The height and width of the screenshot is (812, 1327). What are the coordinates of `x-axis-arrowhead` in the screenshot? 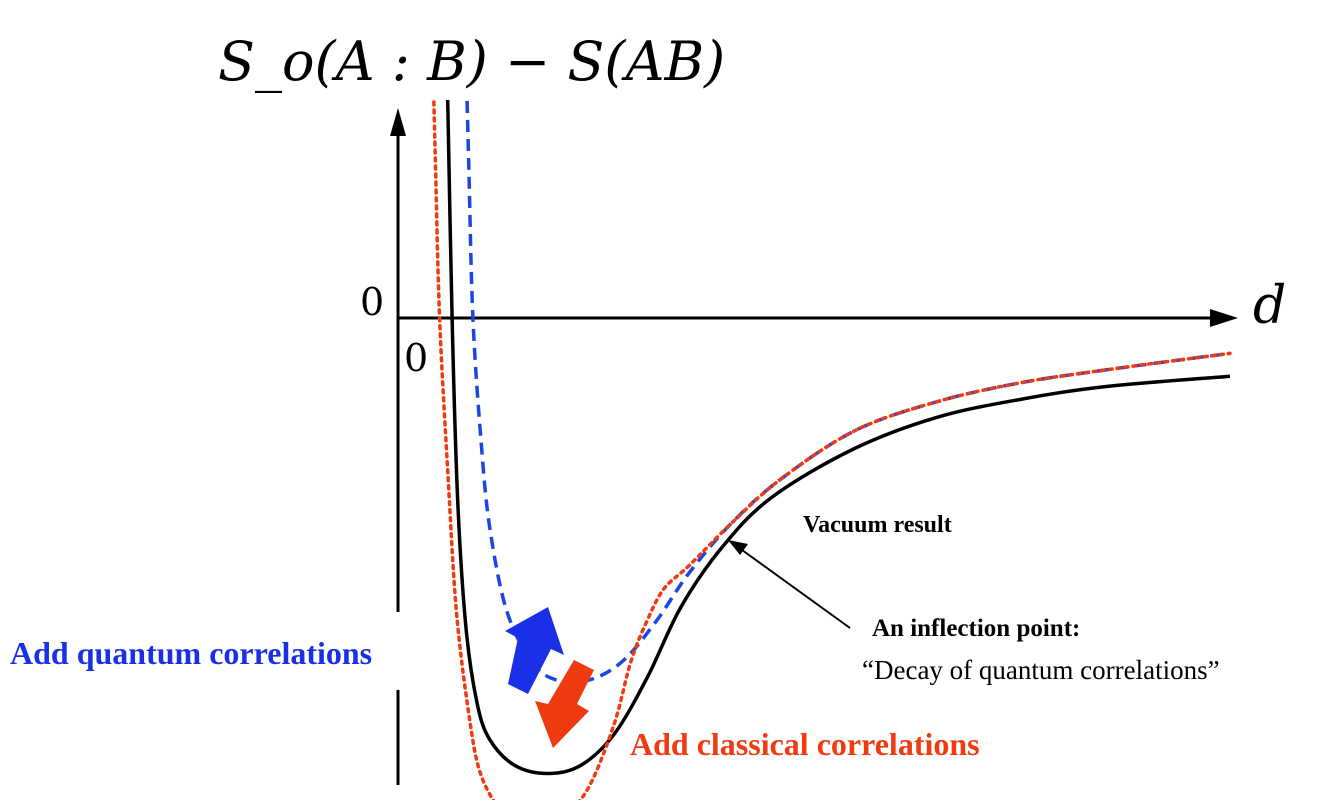 It's located at (1224, 318).